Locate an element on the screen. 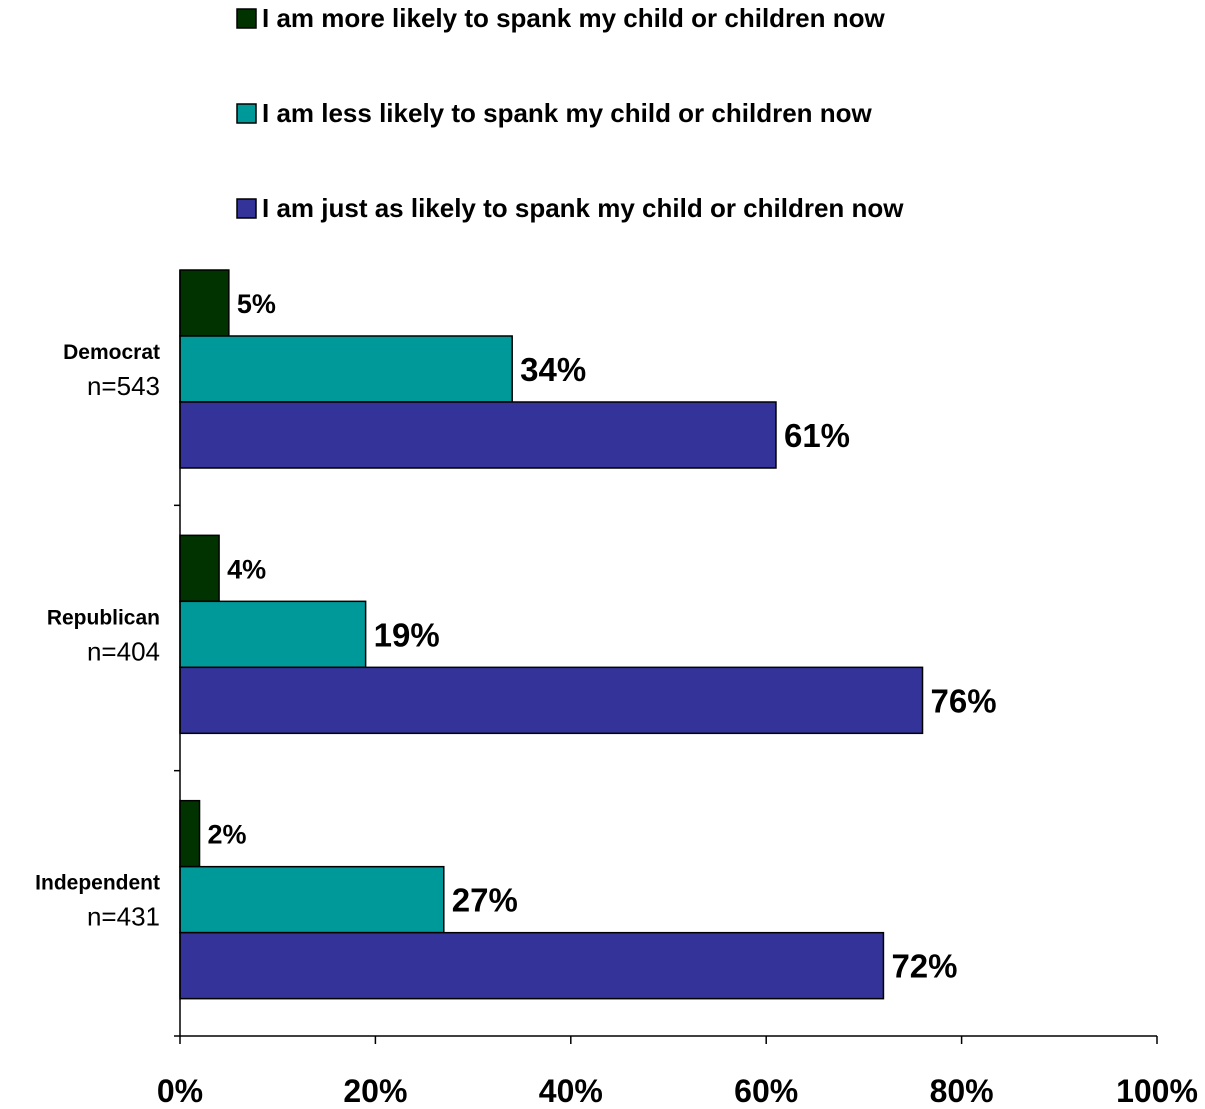 The width and height of the screenshot is (1205, 1109). x-tick-label: 40% is located at coordinates (571, 1091).